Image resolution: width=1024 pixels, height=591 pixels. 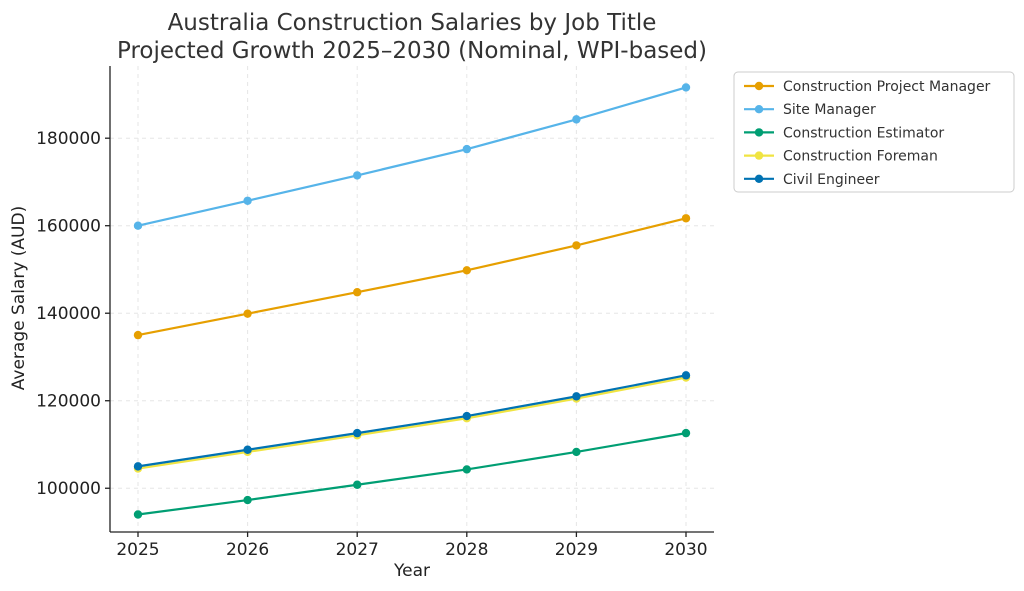 What do you see at coordinates (19, 298) in the screenshot?
I see `y-axis-label: Average Salary (AUD)` at bounding box center [19, 298].